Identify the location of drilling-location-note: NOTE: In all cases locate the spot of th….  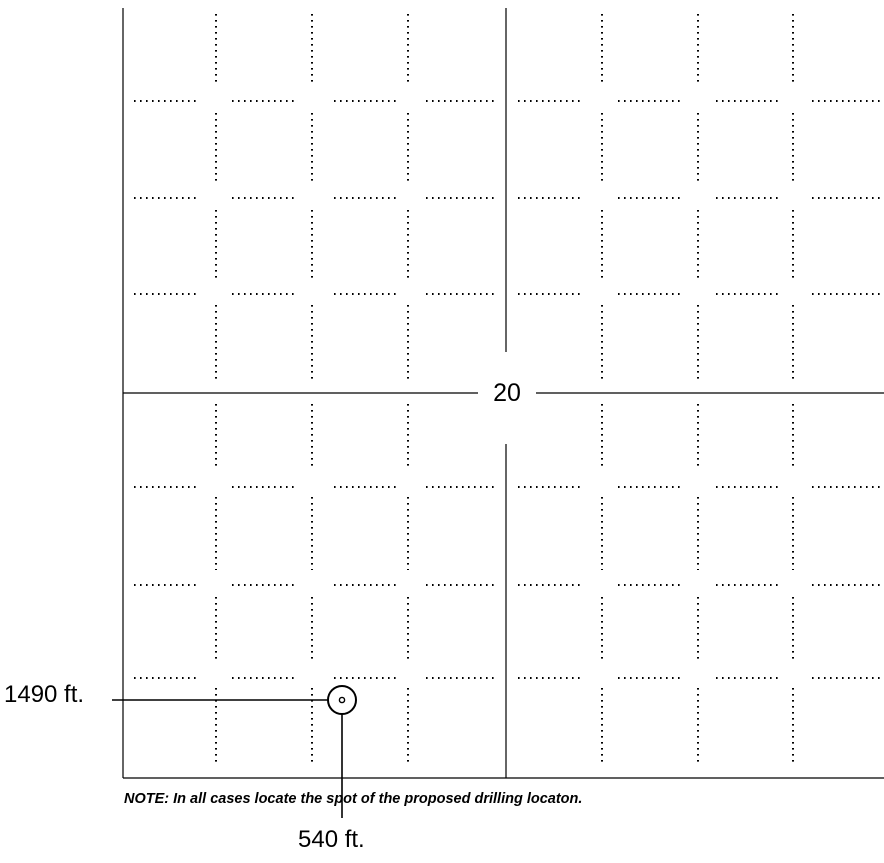
(353, 799).